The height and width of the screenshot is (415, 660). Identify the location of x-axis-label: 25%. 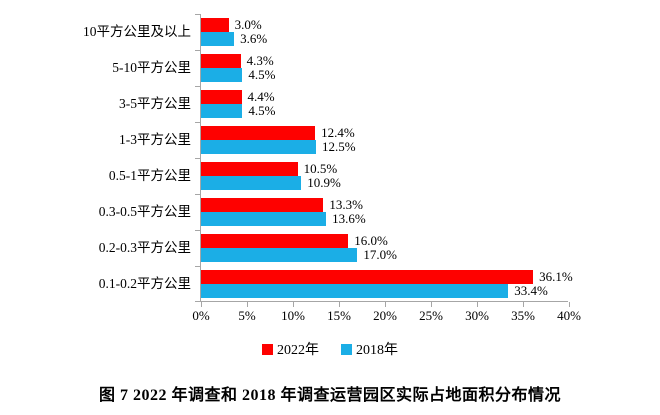
(431, 315).